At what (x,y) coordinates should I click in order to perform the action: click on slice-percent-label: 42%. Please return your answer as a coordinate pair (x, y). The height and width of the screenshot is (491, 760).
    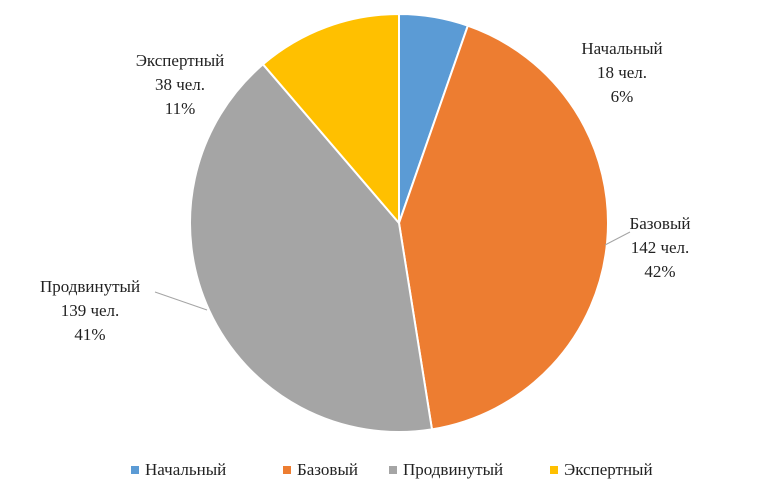
    Looking at the image, I should click on (659, 271).